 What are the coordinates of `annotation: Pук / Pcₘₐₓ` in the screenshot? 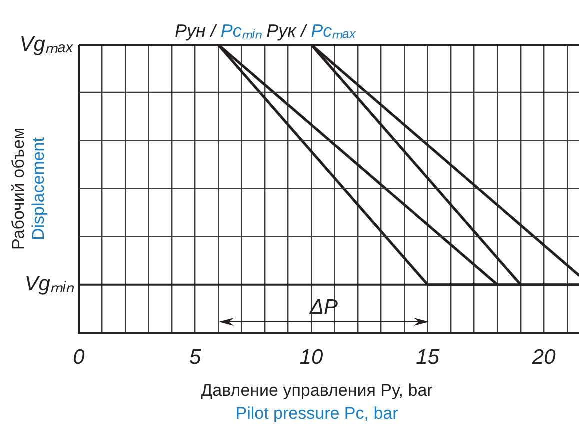 It's located at (311, 31).